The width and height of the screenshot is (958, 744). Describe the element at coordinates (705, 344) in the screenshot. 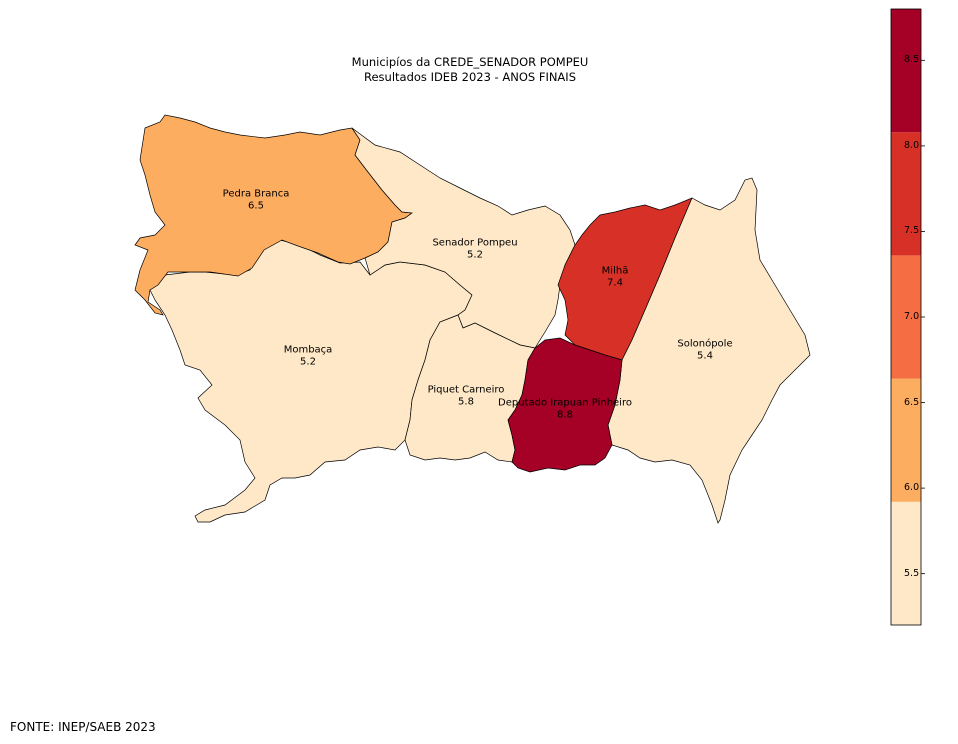

I see `label-name: Solonópole` at that location.